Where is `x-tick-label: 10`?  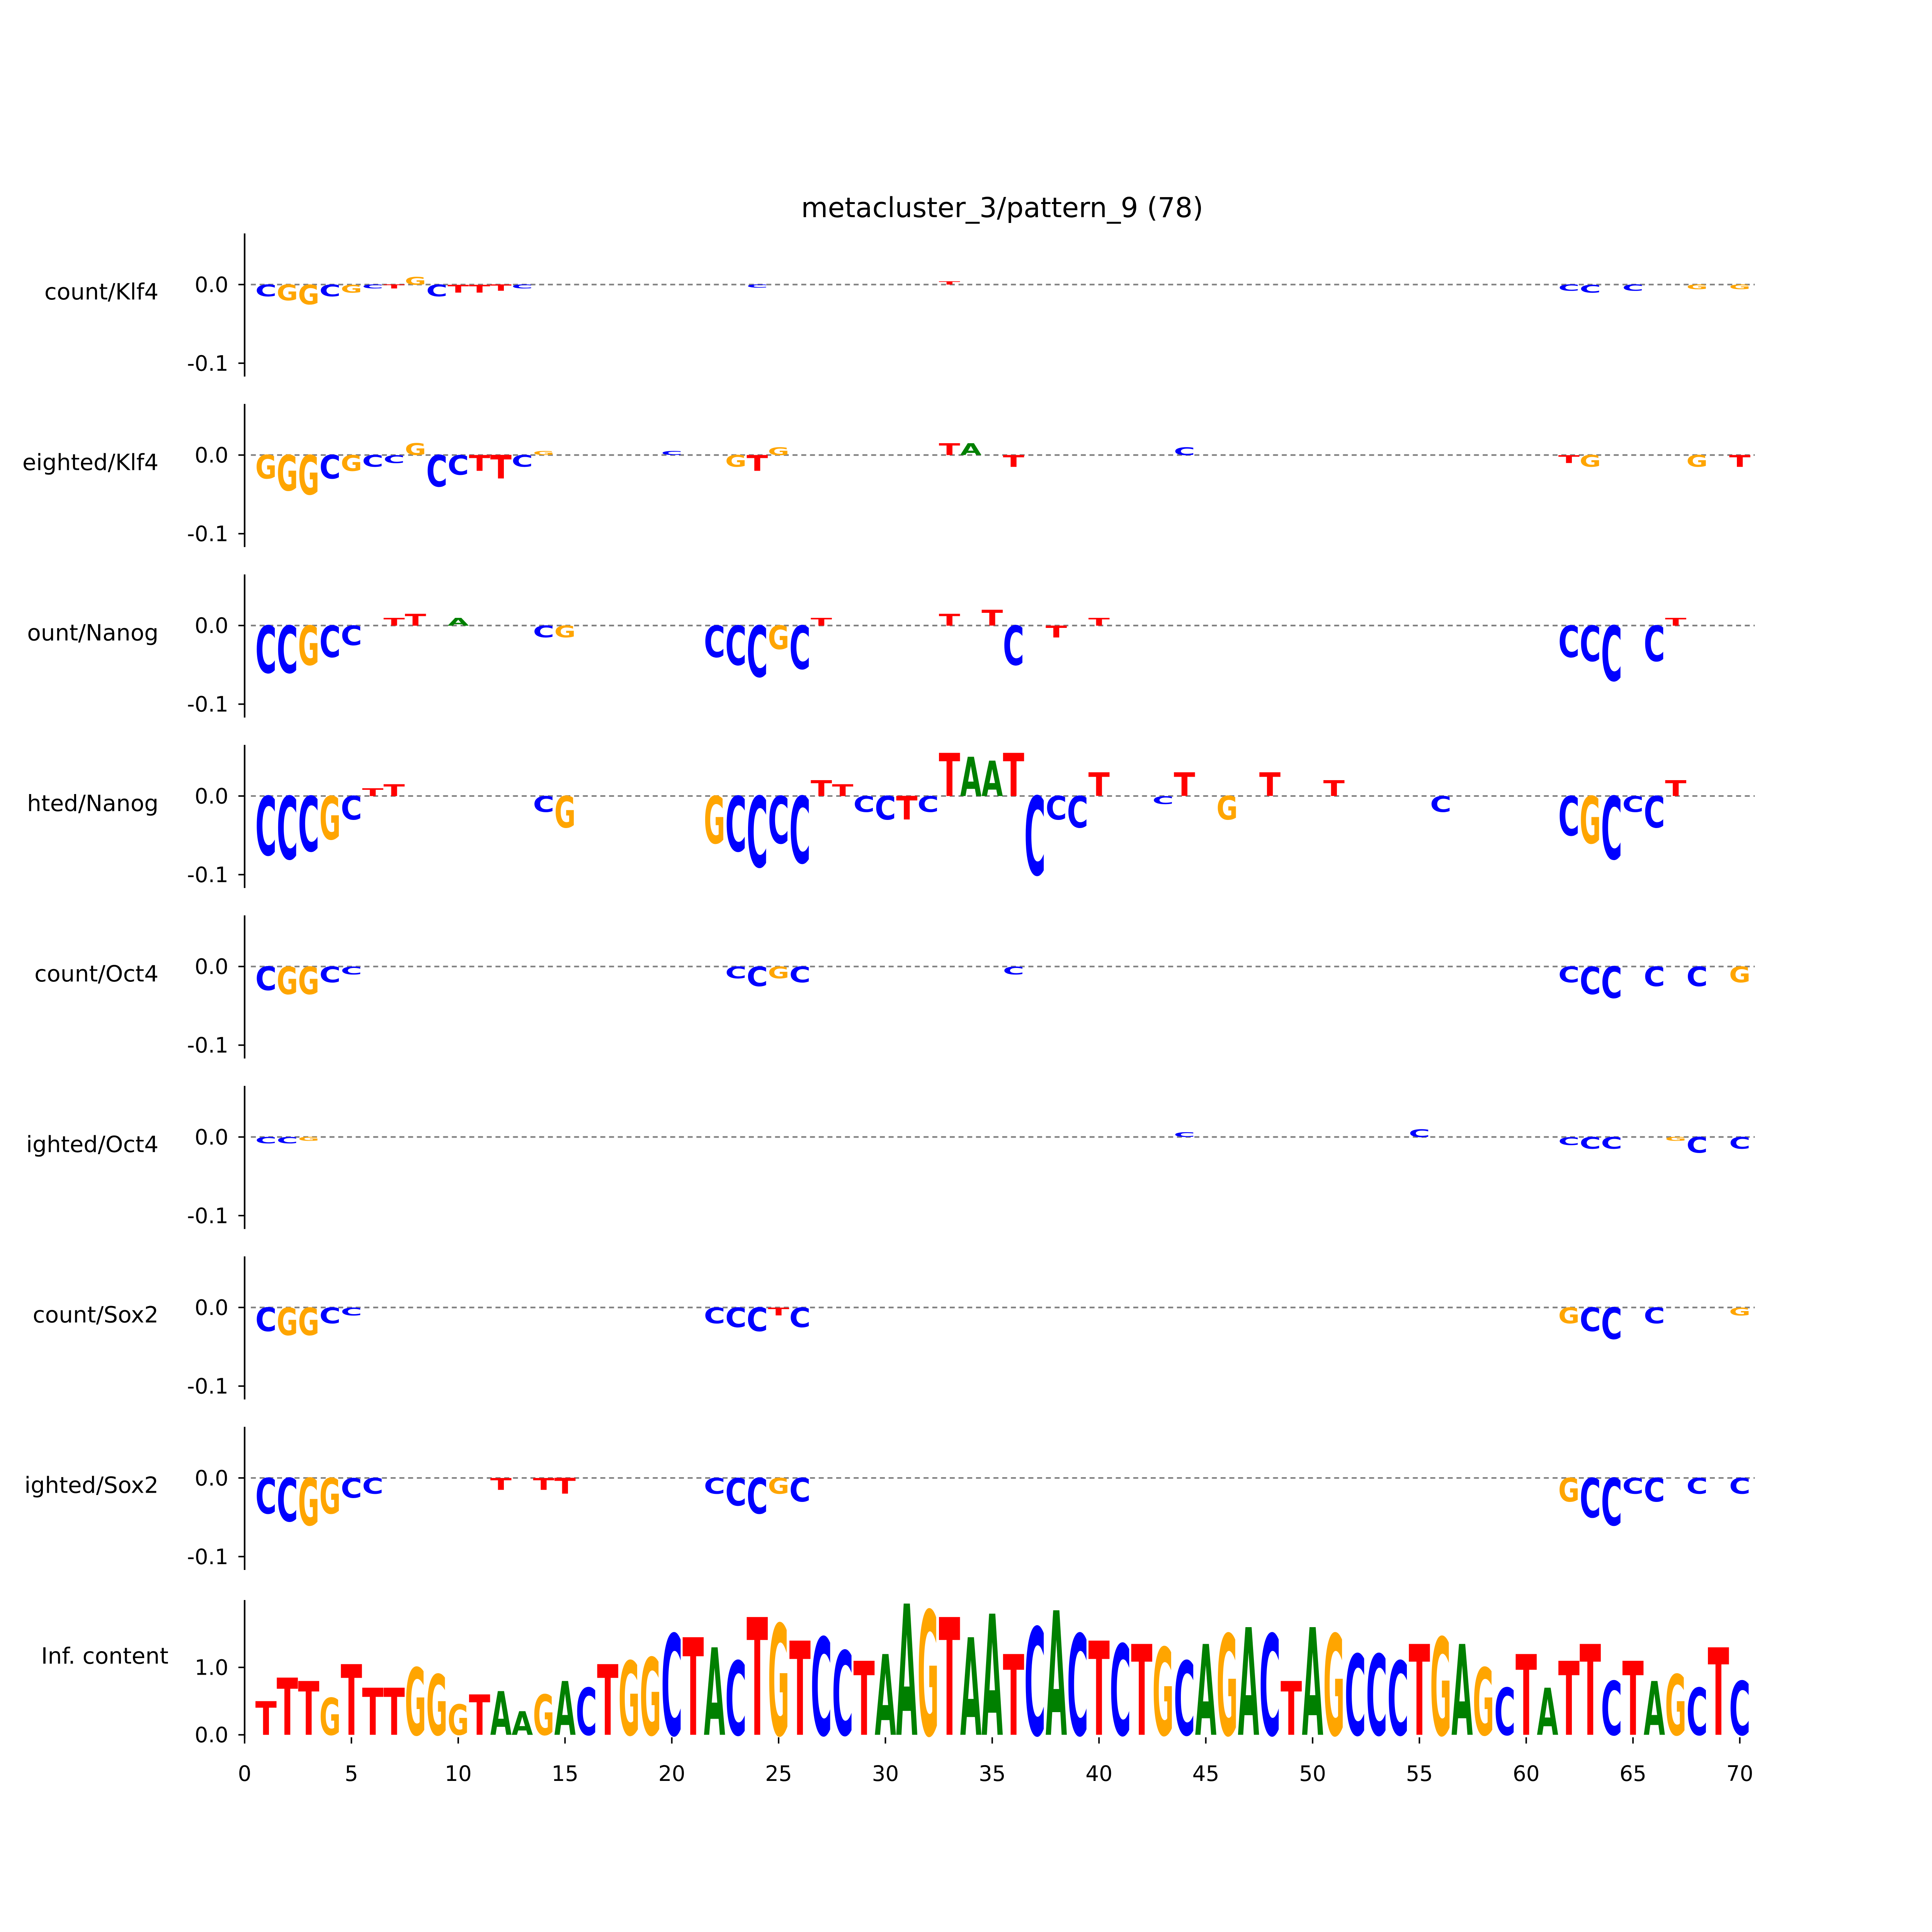 x-tick-label: 10 is located at coordinates (459, 1773).